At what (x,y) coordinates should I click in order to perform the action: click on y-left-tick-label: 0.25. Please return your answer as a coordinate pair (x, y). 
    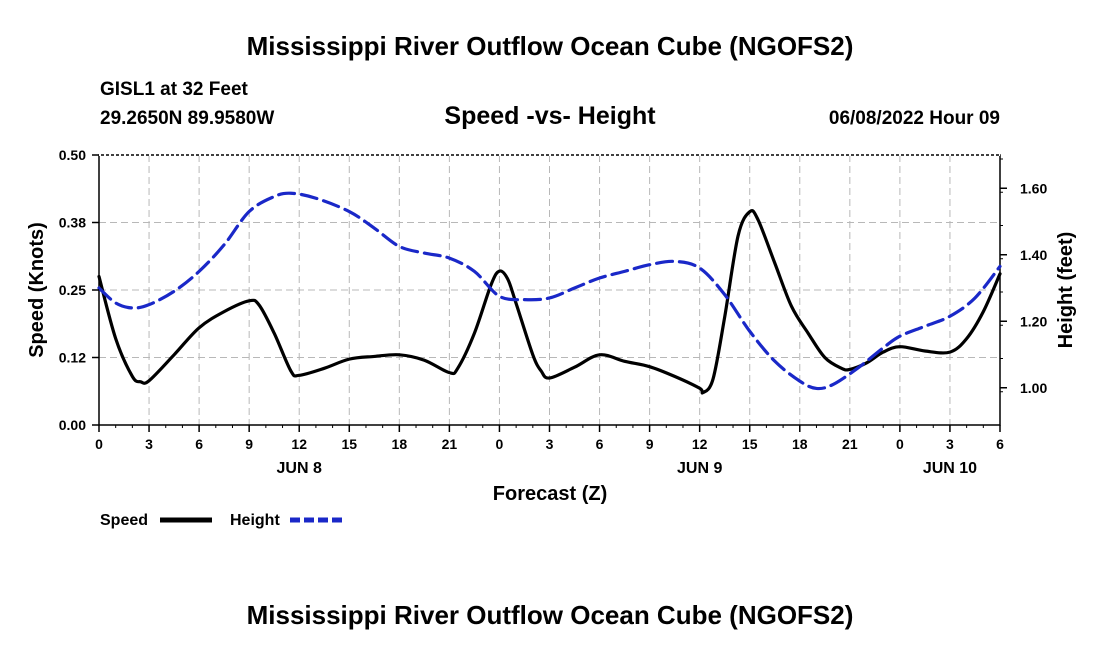
    Looking at the image, I should click on (72, 290).